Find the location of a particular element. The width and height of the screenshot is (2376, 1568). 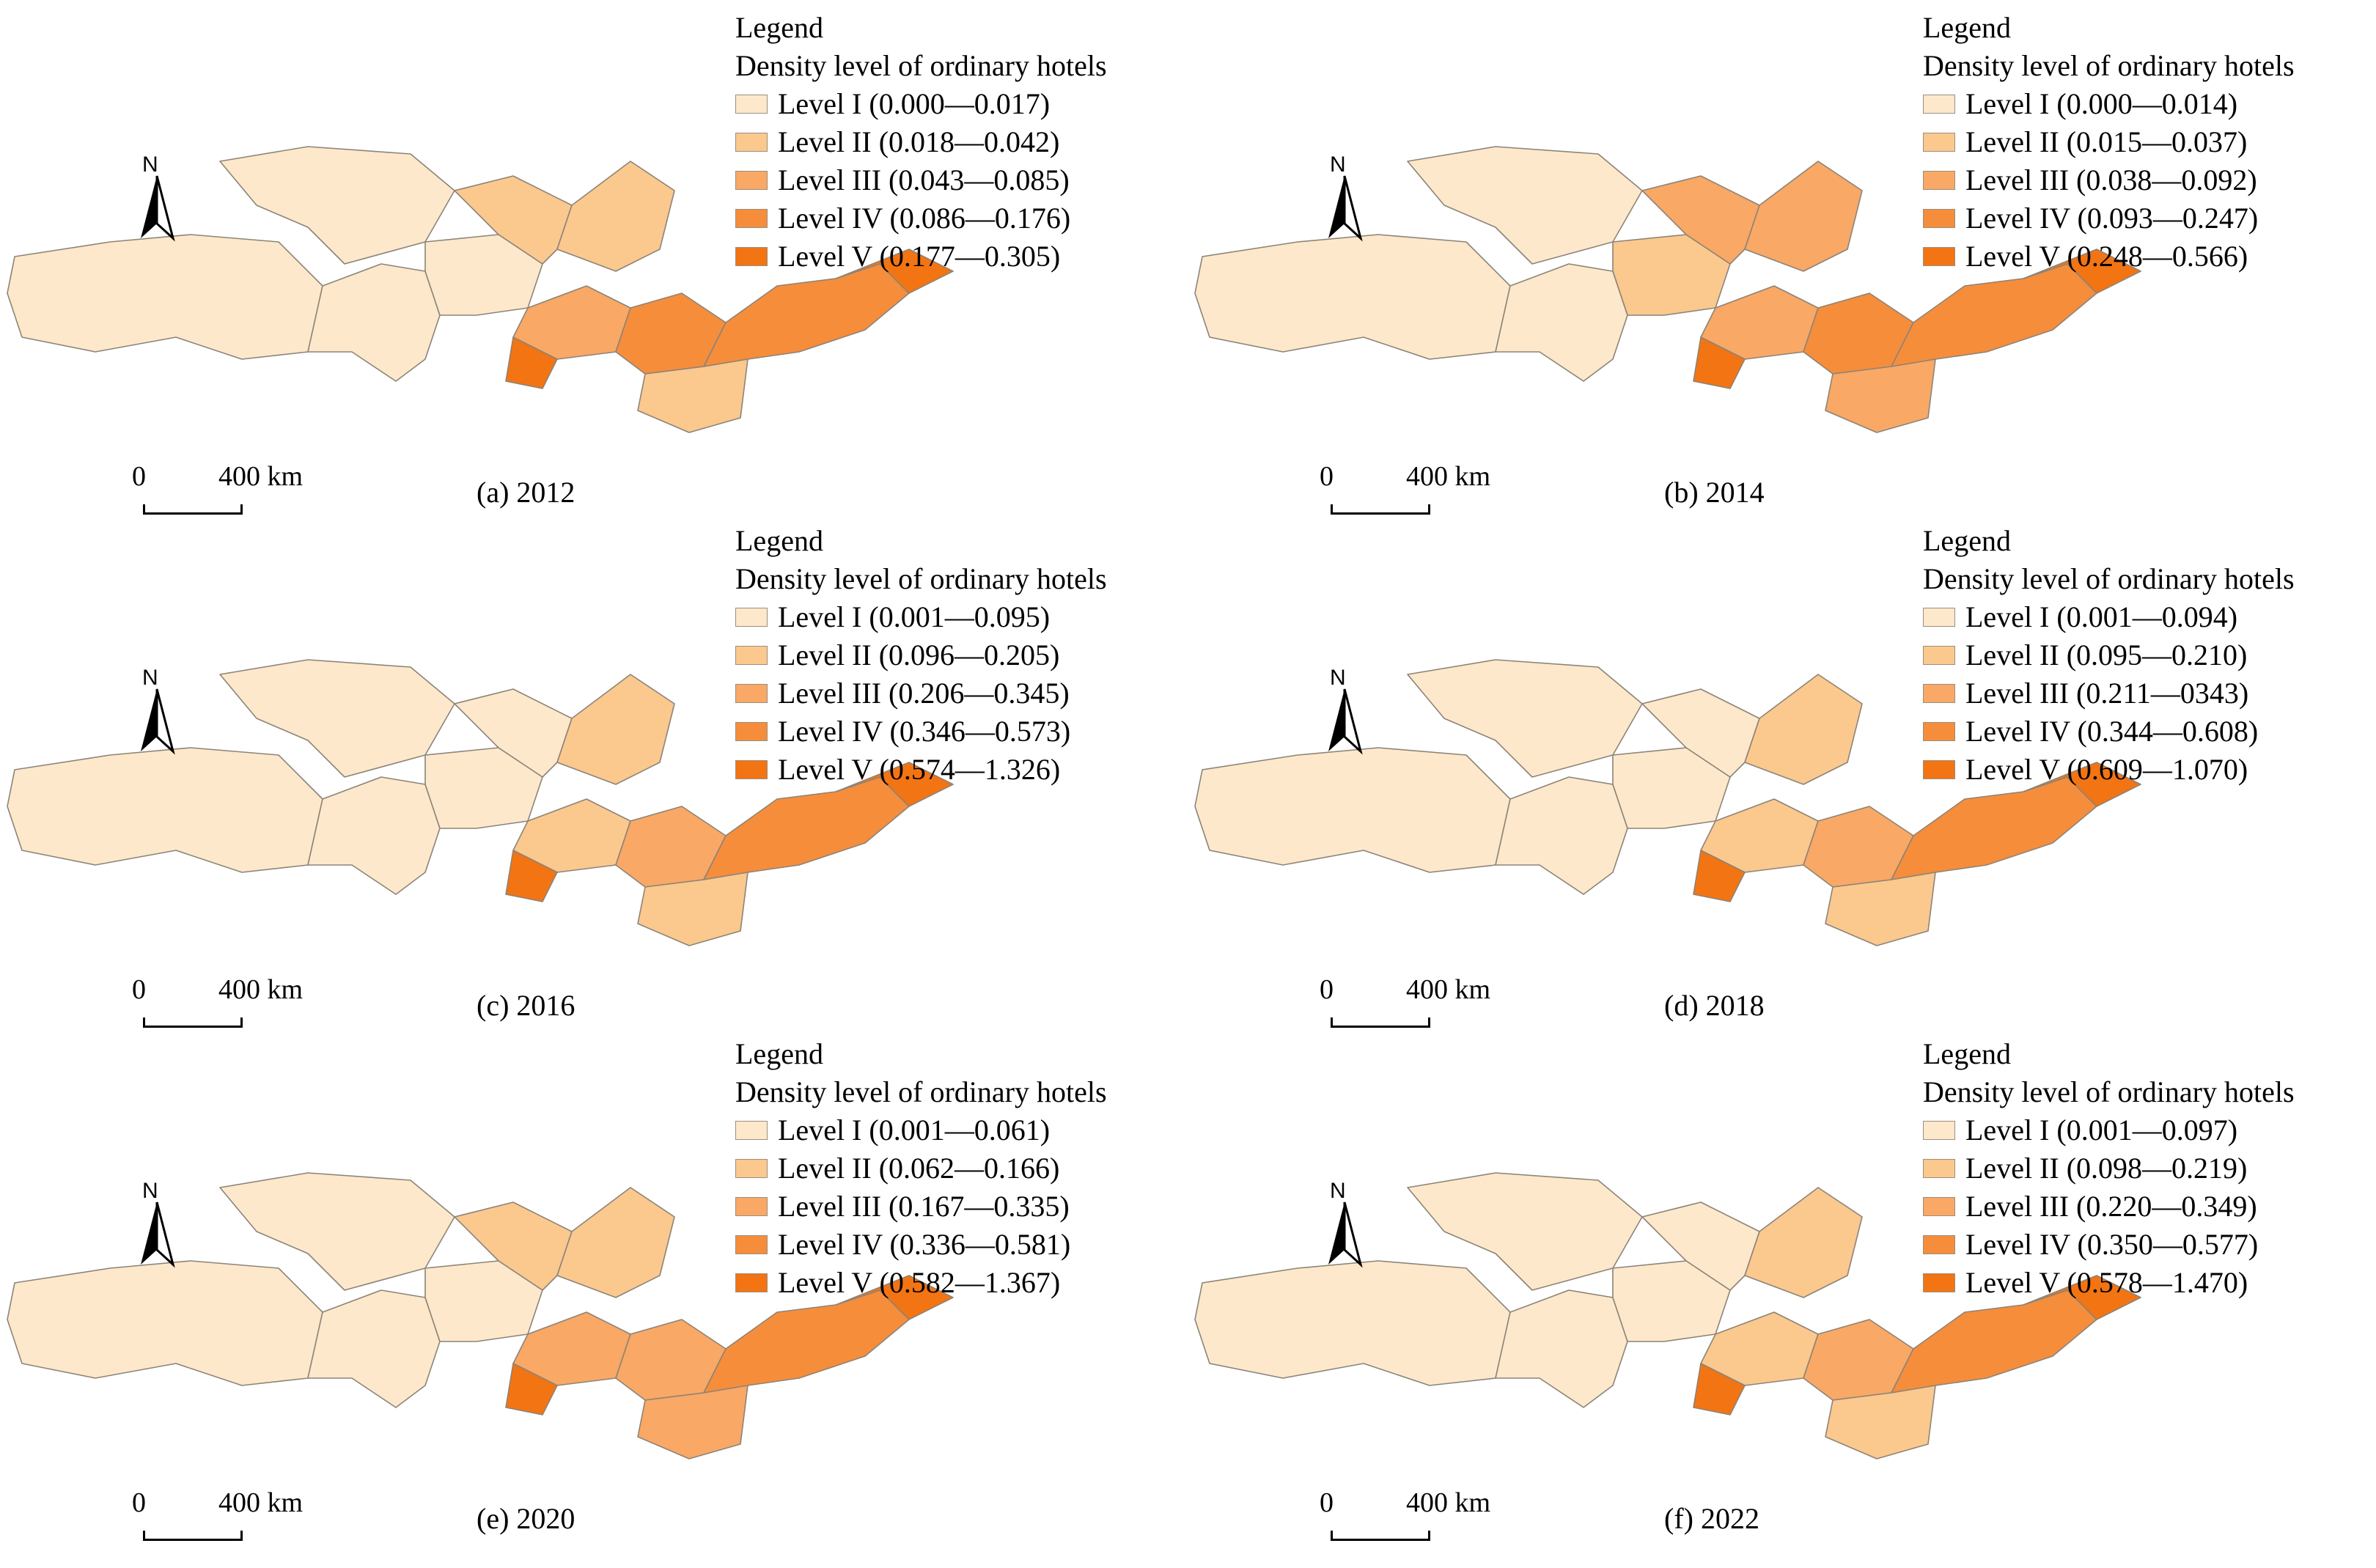

legend-item: Level I (0.001—0.097) is located at coordinates (2109, 1130).